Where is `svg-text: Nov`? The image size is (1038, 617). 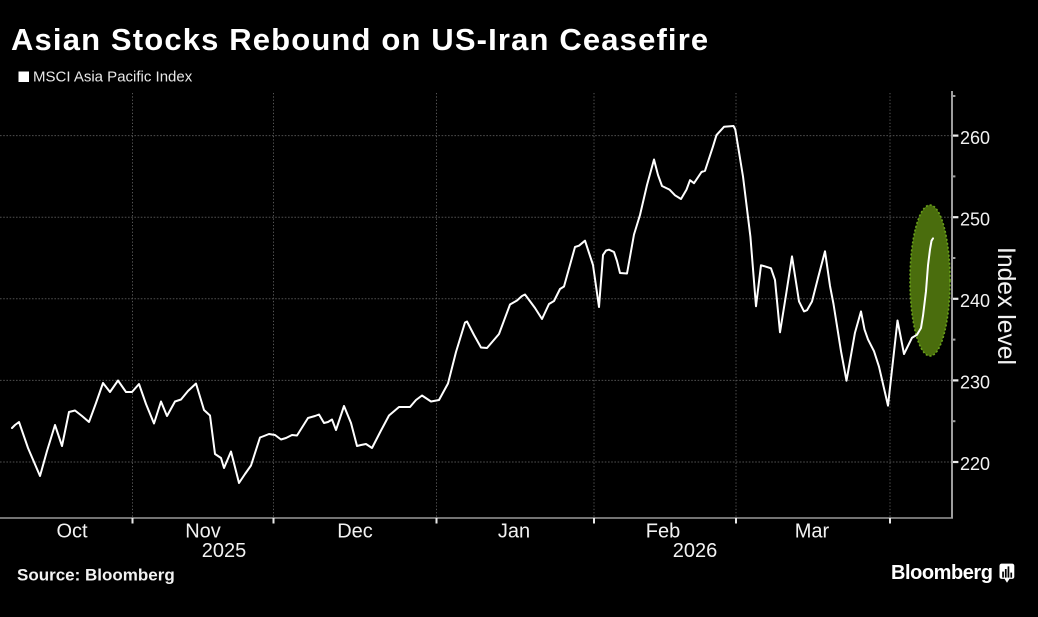
svg-text: Nov is located at coordinates (203, 532).